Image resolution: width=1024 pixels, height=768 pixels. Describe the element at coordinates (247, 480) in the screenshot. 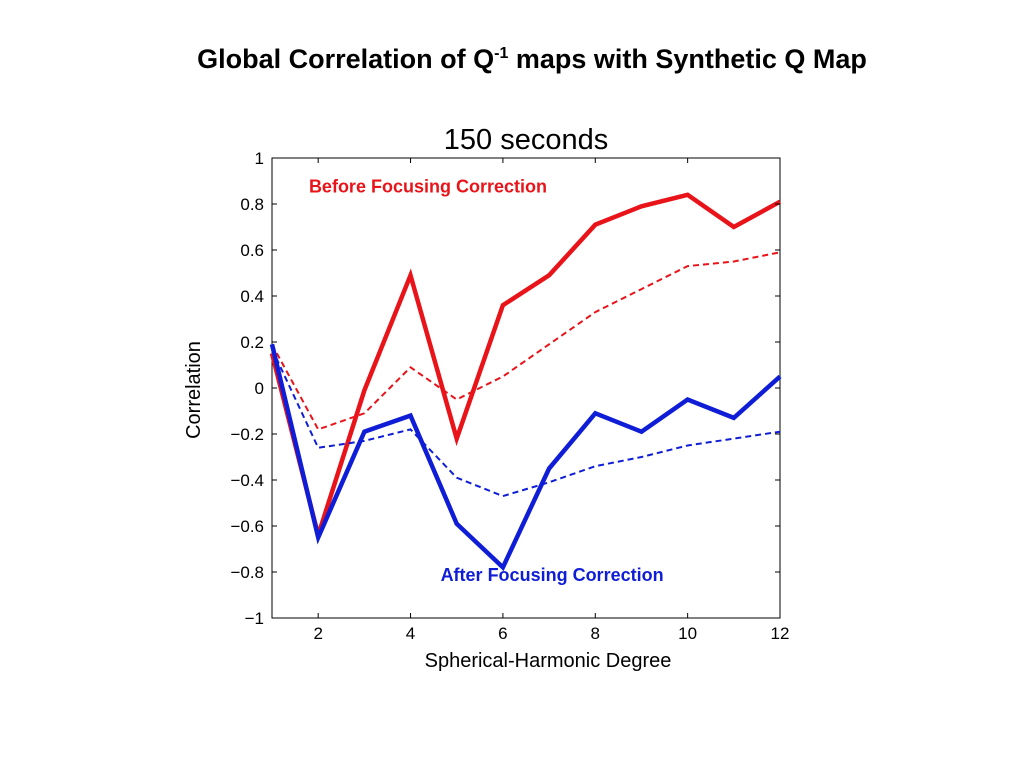

I see `y-tick-label: −0.4` at that location.